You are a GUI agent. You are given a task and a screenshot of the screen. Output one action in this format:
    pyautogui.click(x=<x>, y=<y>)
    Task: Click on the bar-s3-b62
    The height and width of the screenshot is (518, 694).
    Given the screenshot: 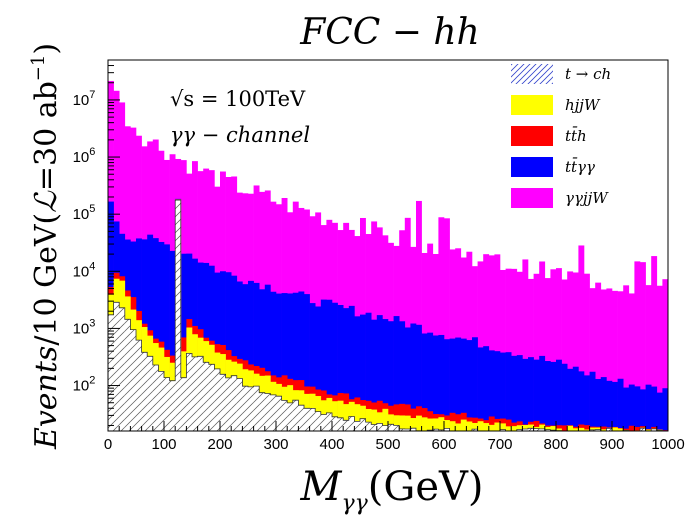 What is the action you would take?
    pyautogui.click(x=458, y=384)
    